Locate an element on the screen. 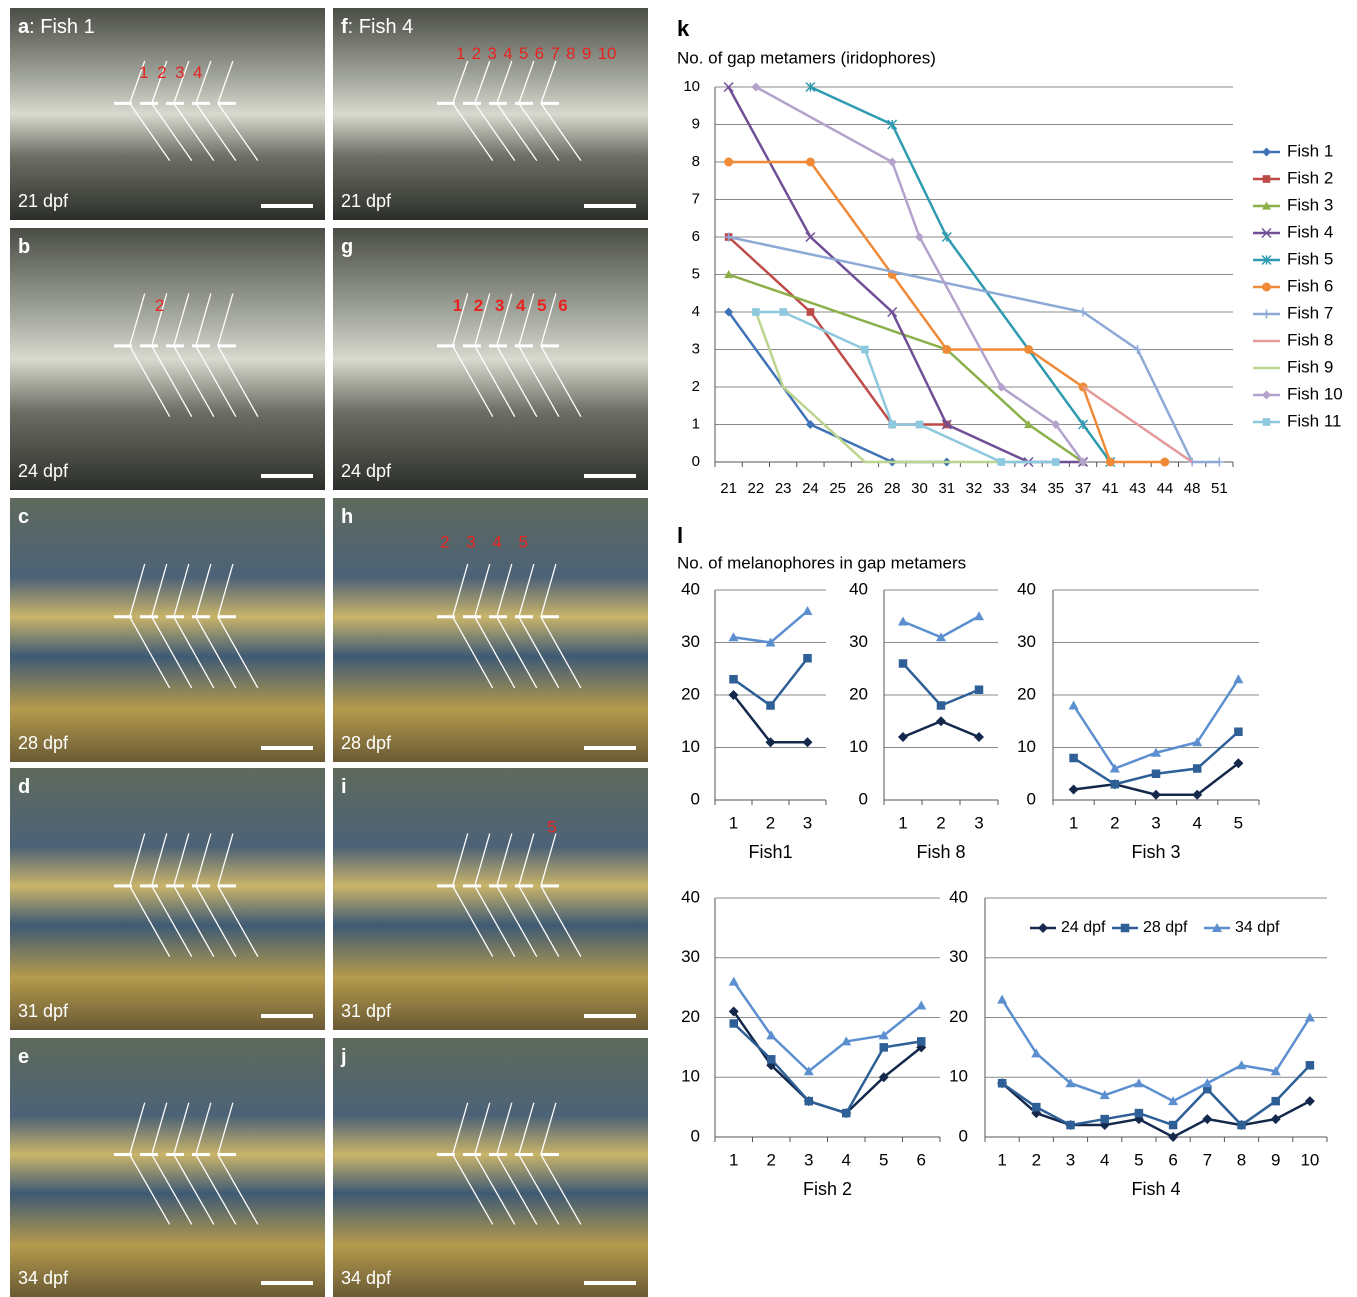 The image size is (1357, 1297). panel-label: : Fish 4 is located at coordinates (381, 27).